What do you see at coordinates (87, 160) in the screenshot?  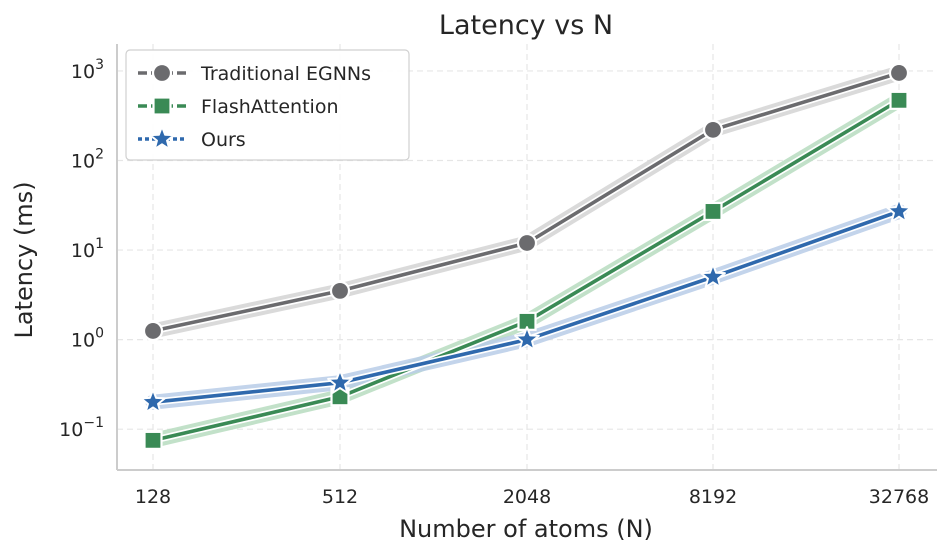 I see `y-tick-label: 10²` at bounding box center [87, 160].